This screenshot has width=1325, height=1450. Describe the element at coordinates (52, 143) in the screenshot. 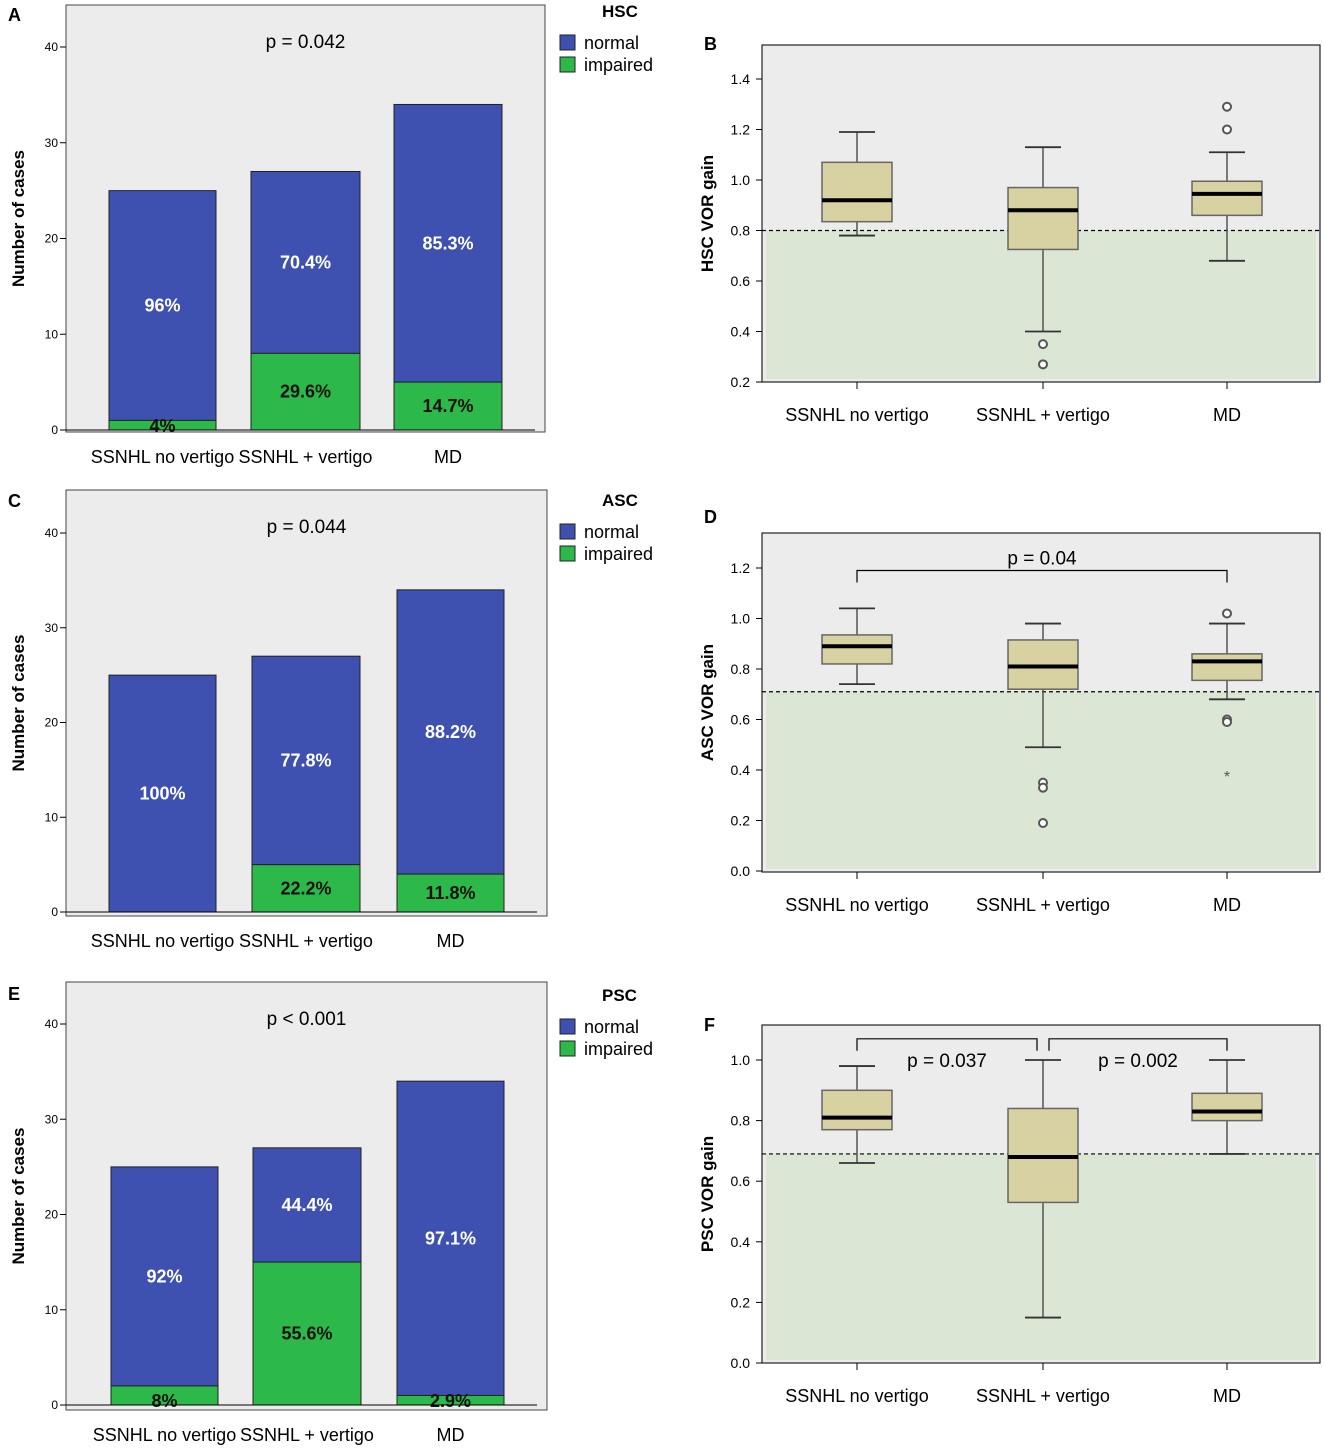

I see `y-tick-label: 30` at that location.